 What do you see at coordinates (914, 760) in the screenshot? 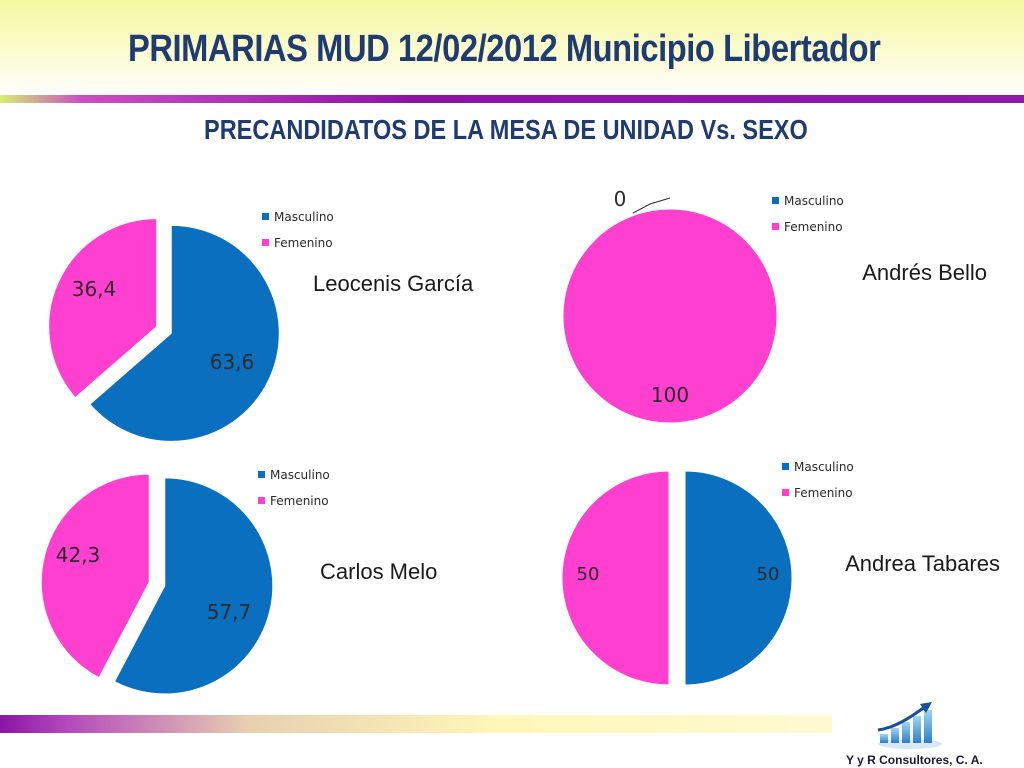
I see `footer-credit: Y y R Consultores, C. A.` at bounding box center [914, 760].